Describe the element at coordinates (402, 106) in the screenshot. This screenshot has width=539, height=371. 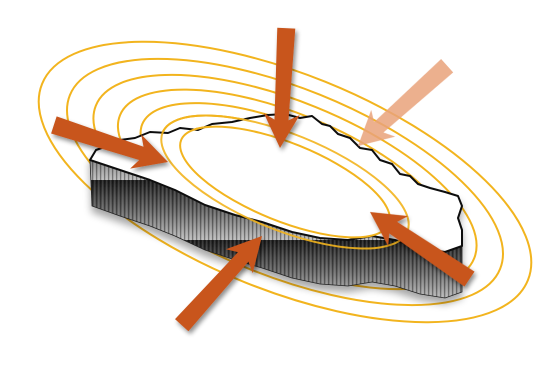
I see `arrow-icon` at that location.